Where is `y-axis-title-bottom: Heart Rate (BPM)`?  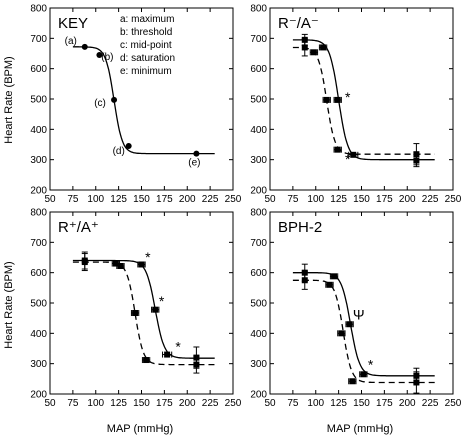
y-axis-title-bottom: Heart Rate (BPM) is located at coordinates (9, 304).